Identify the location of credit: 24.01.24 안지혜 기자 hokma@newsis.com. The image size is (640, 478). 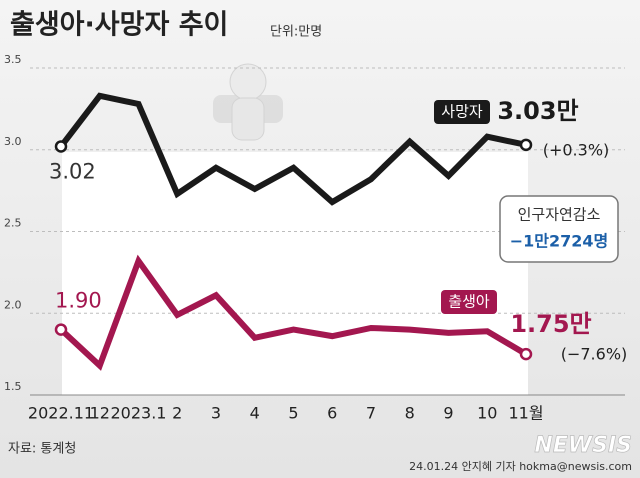
(520, 466).